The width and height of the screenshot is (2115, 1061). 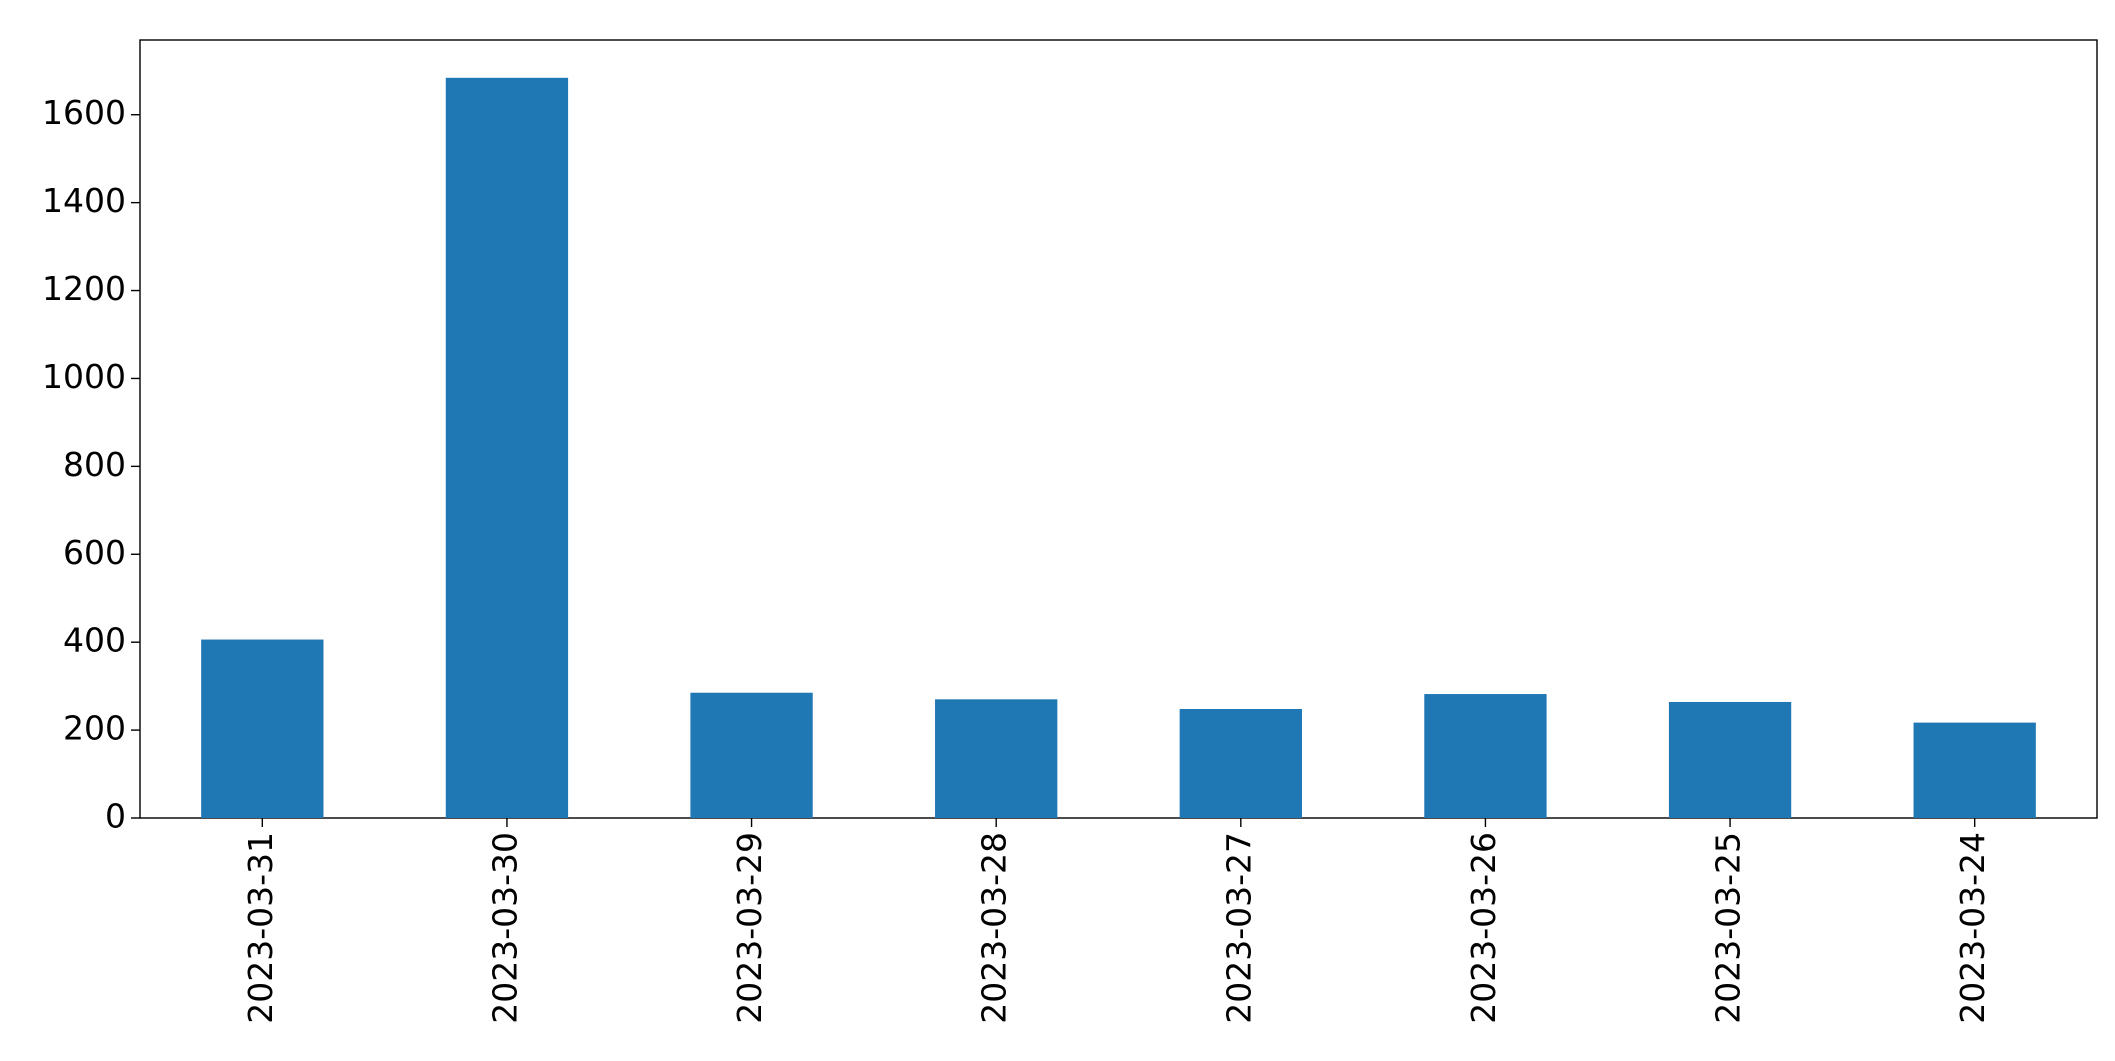 What do you see at coordinates (94, 728) in the screenshot?
I see `y-tick-label: 200` at bounding box center [94, 728].